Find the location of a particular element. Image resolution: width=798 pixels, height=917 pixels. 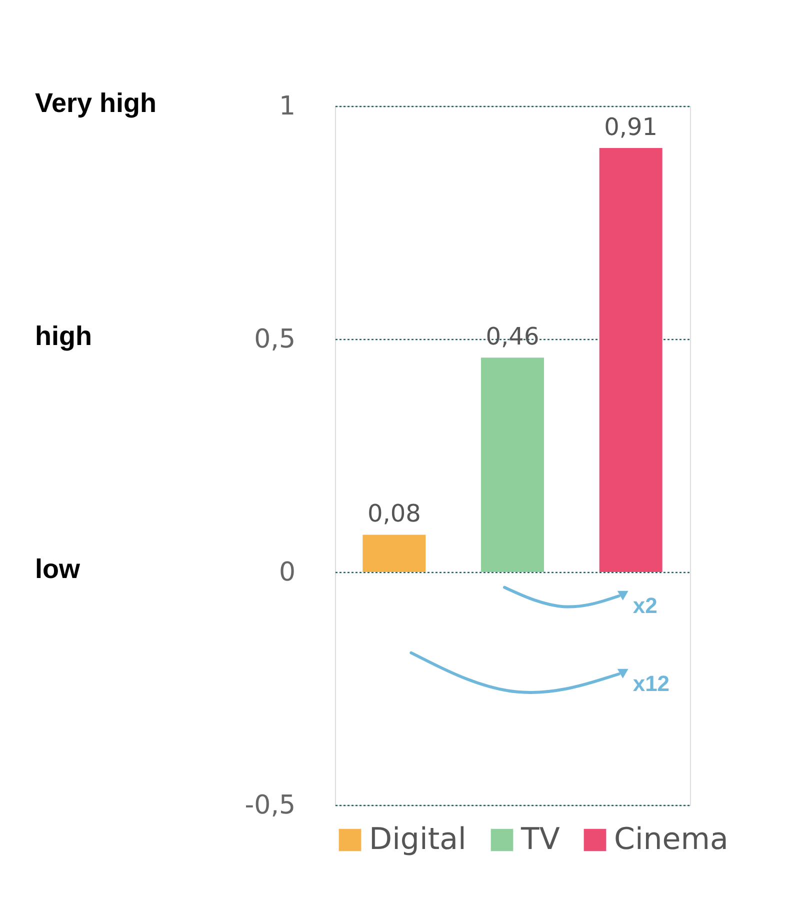

text: 0,91 is located at coordinates (631, 126).